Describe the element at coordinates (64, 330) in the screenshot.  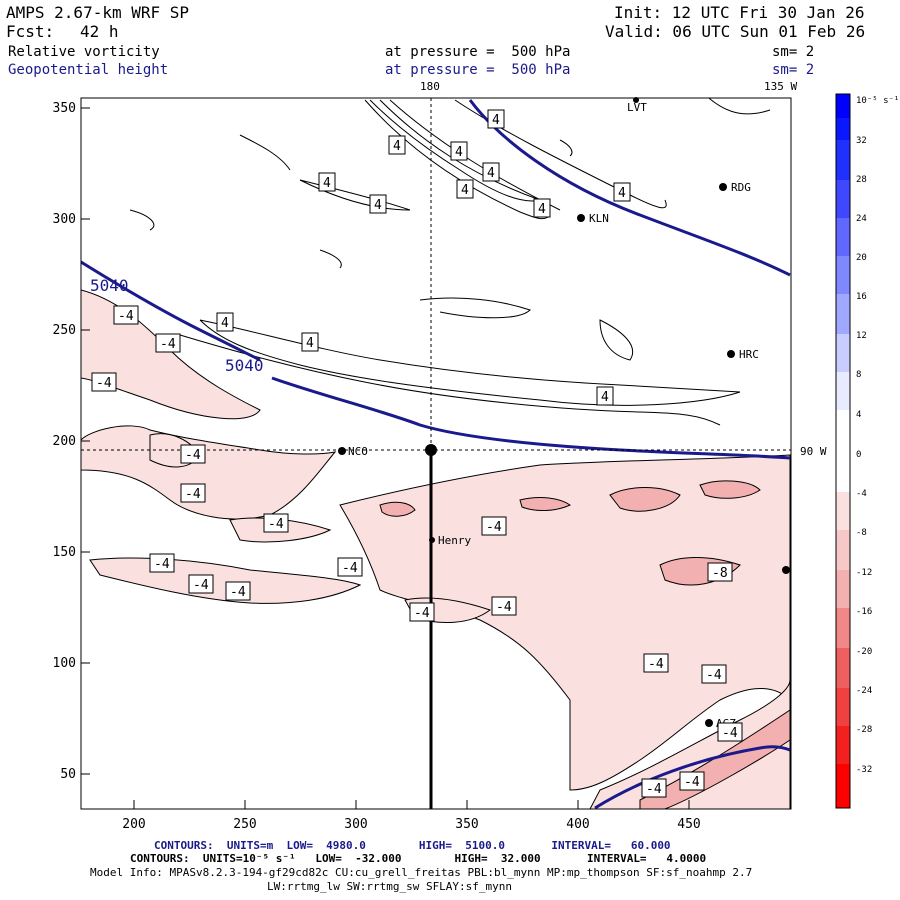
I see `y-tick-250: 250` at that location.